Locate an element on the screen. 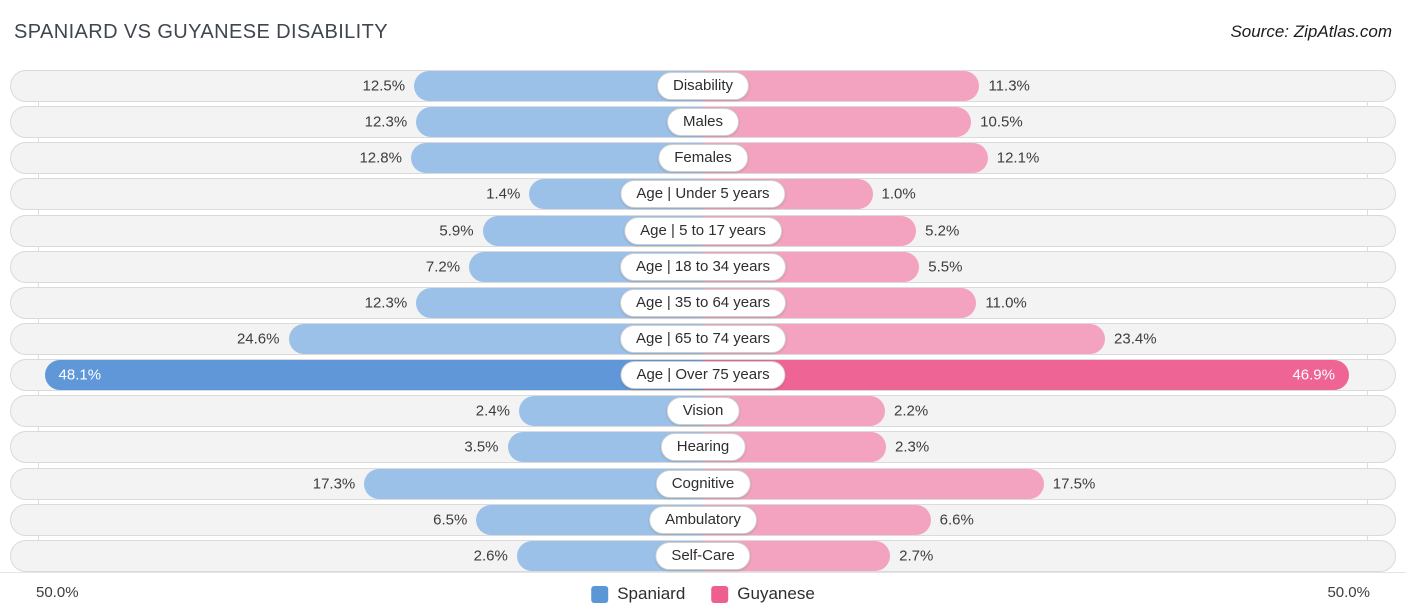  chart-row: 12.8% 12.1% Females is located at coordinates (703, 158).